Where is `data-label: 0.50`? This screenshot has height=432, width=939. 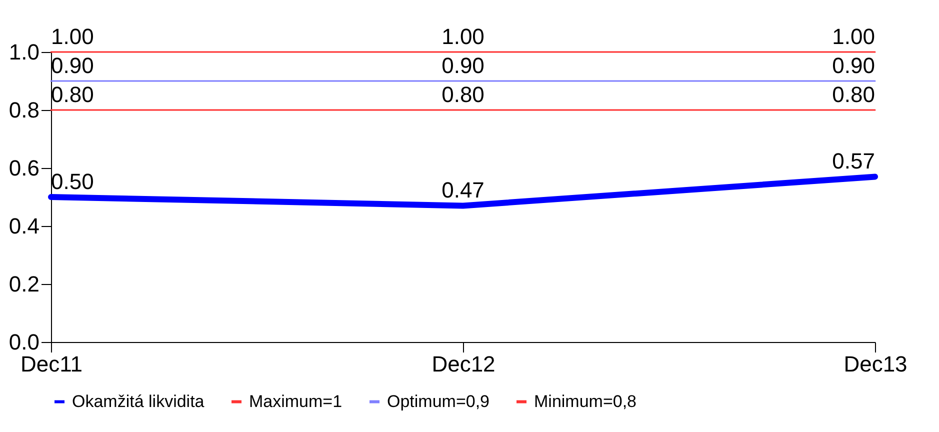 data-label: 0.50 is located at coordinates (72, 181).